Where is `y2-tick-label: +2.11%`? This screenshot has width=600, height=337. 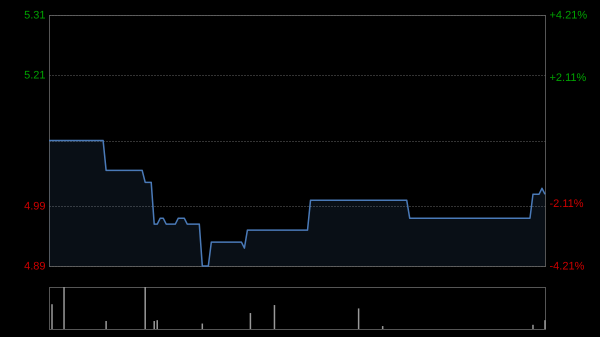
y2-tick-label: +2.11% is located at coordinates (568, 78).